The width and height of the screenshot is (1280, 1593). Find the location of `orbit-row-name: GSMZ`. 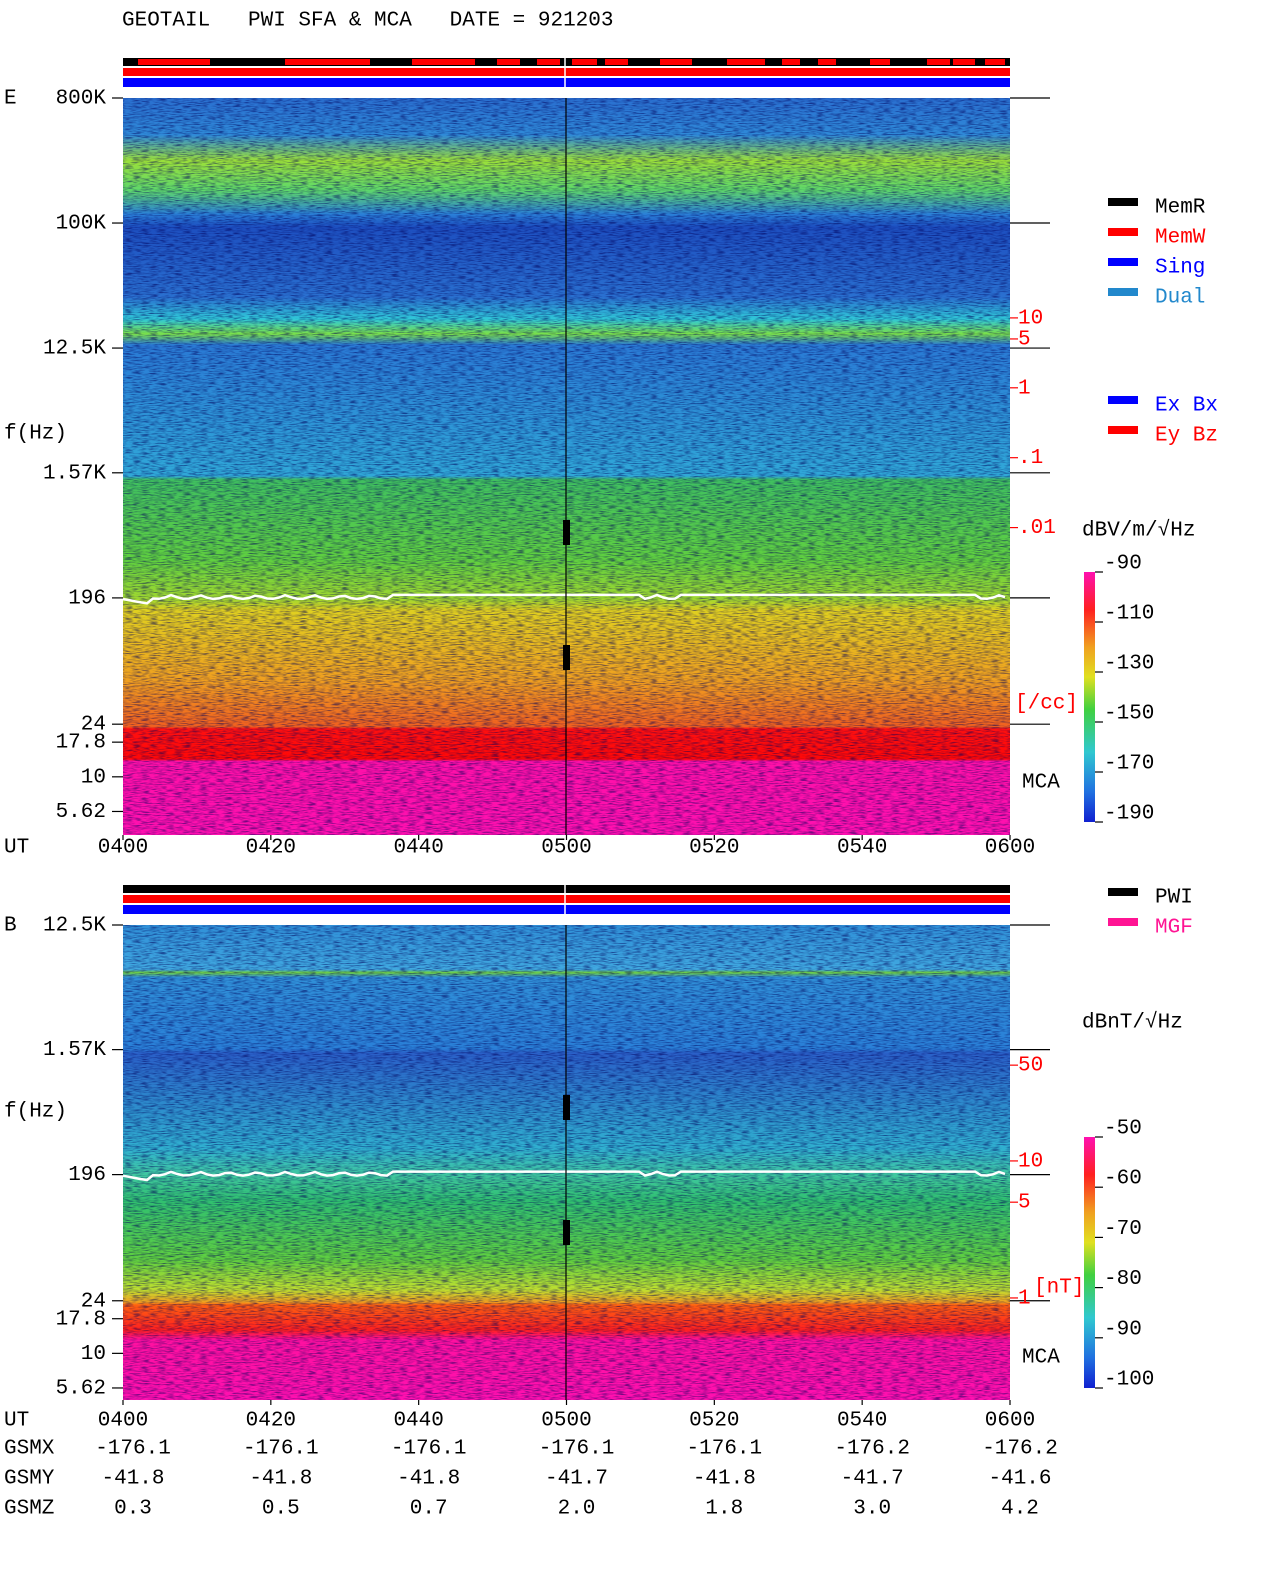

orbit-row-name: GSMZ is located at coordinates (29, 1509).